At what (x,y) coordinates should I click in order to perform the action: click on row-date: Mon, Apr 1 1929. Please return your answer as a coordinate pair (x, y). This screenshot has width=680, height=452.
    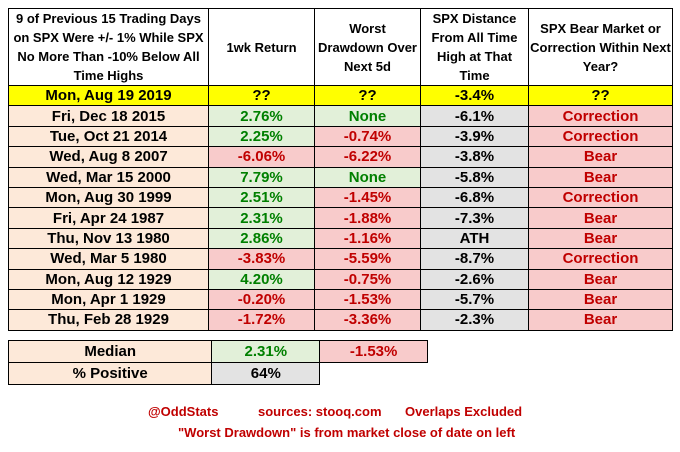
    Looking at the image, I should click on (108, 299).